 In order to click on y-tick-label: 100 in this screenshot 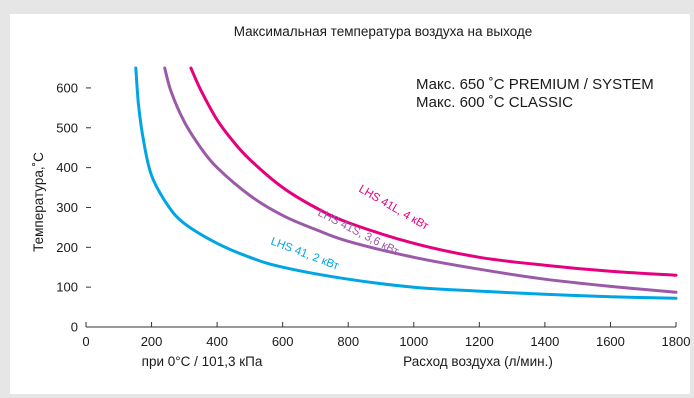, I will do `click(67, 287)`.